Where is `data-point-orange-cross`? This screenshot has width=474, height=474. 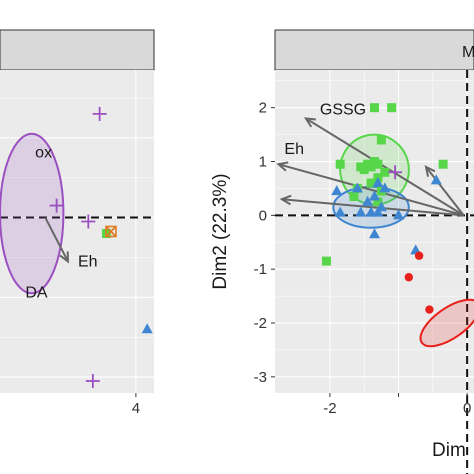 data-point-orange-cross is located at coordinates (111, 231).